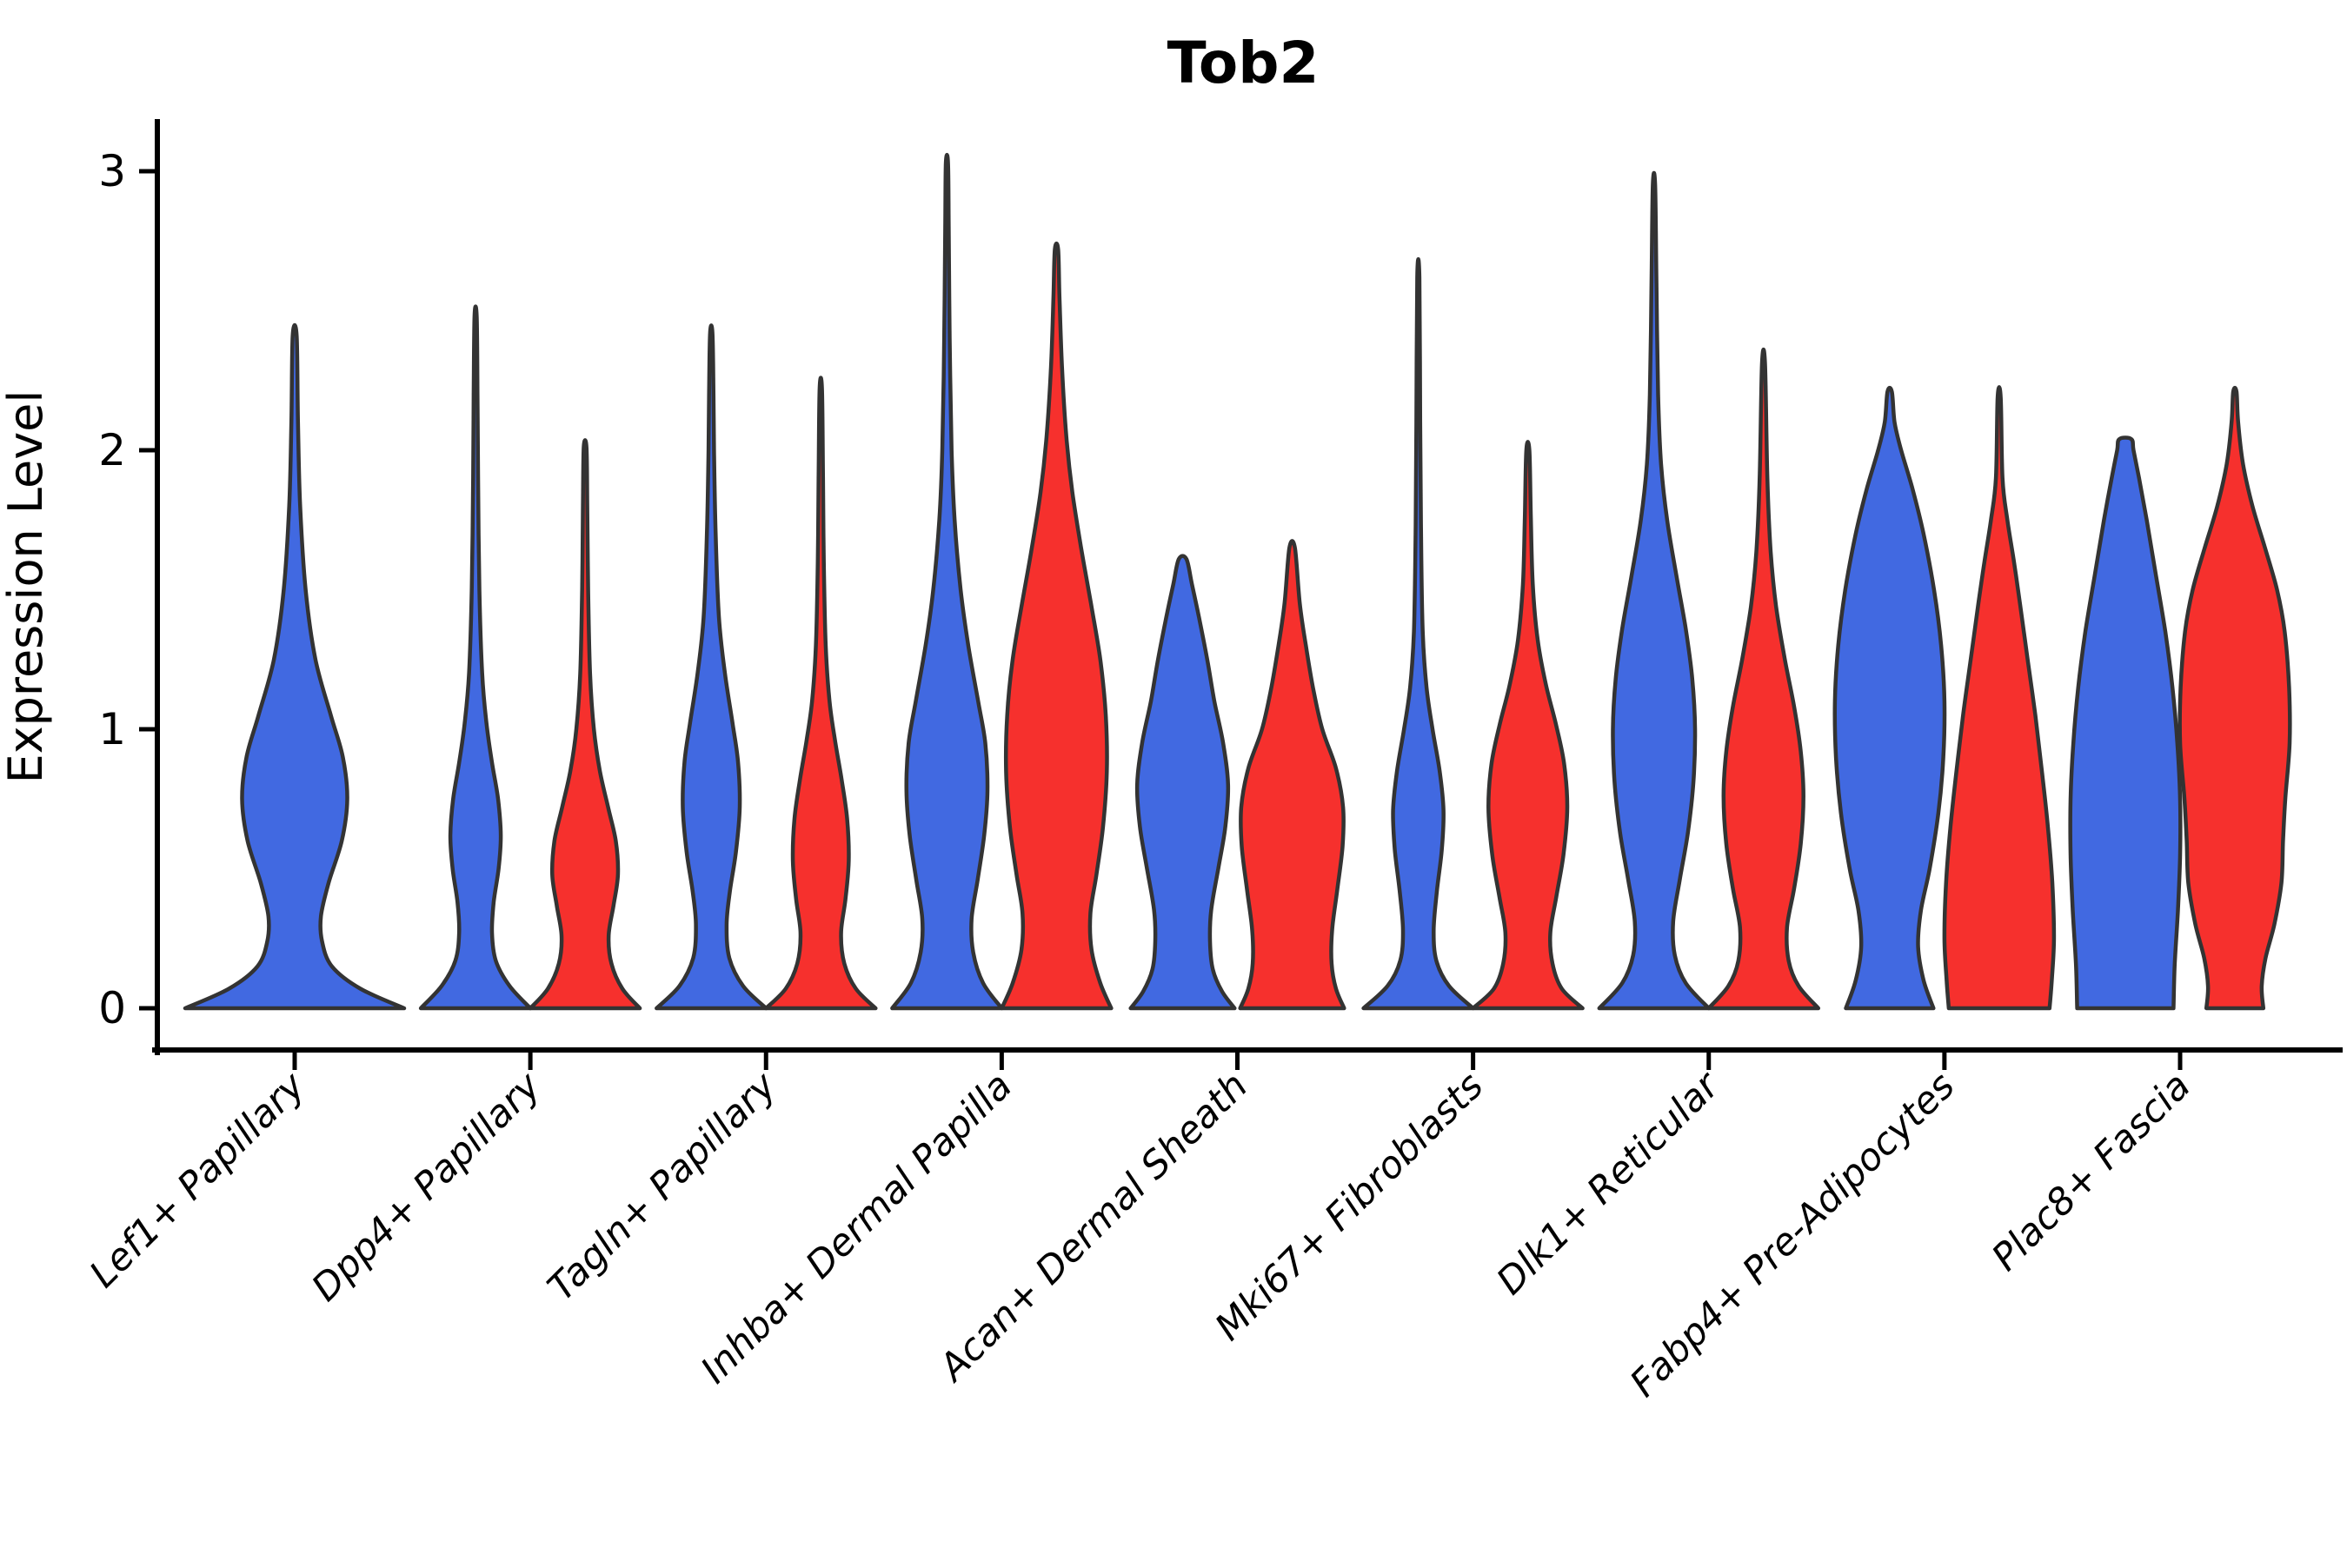 This screenshot has width=2347, height=1568. I want to click on violin-plac8-fascia-group2, so click(2234, 698).